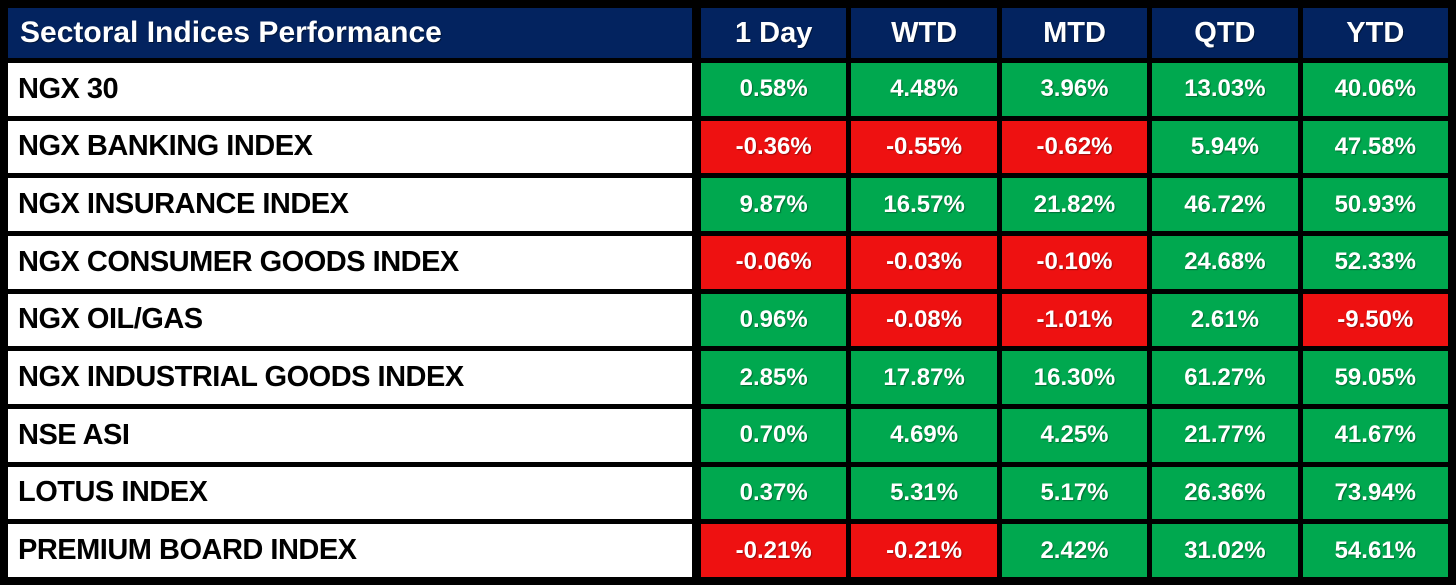  Describe the element at coordinates (1225, 33) in the screenshot. I see `column-header-qtd: QTD` at that location.